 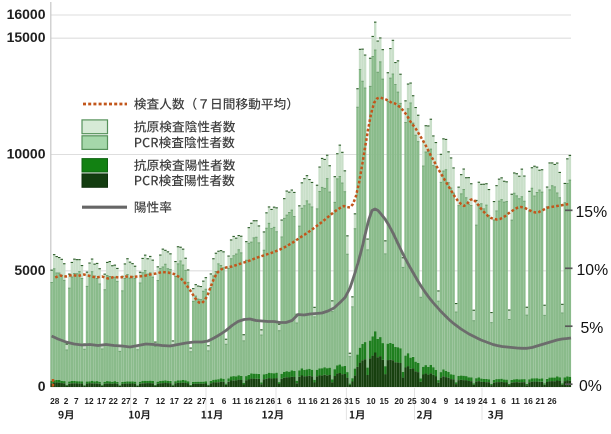 I want to click on svg-text: 0%, so click(x=590, y=386).